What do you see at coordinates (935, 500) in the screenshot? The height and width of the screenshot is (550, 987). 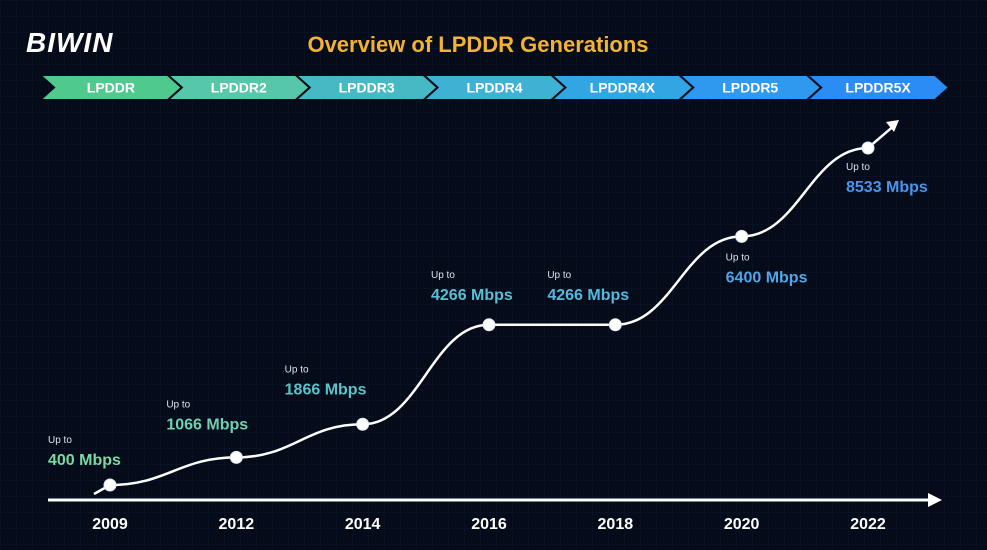 I see `x-axis-arrow` at bounding box center [935, 500].